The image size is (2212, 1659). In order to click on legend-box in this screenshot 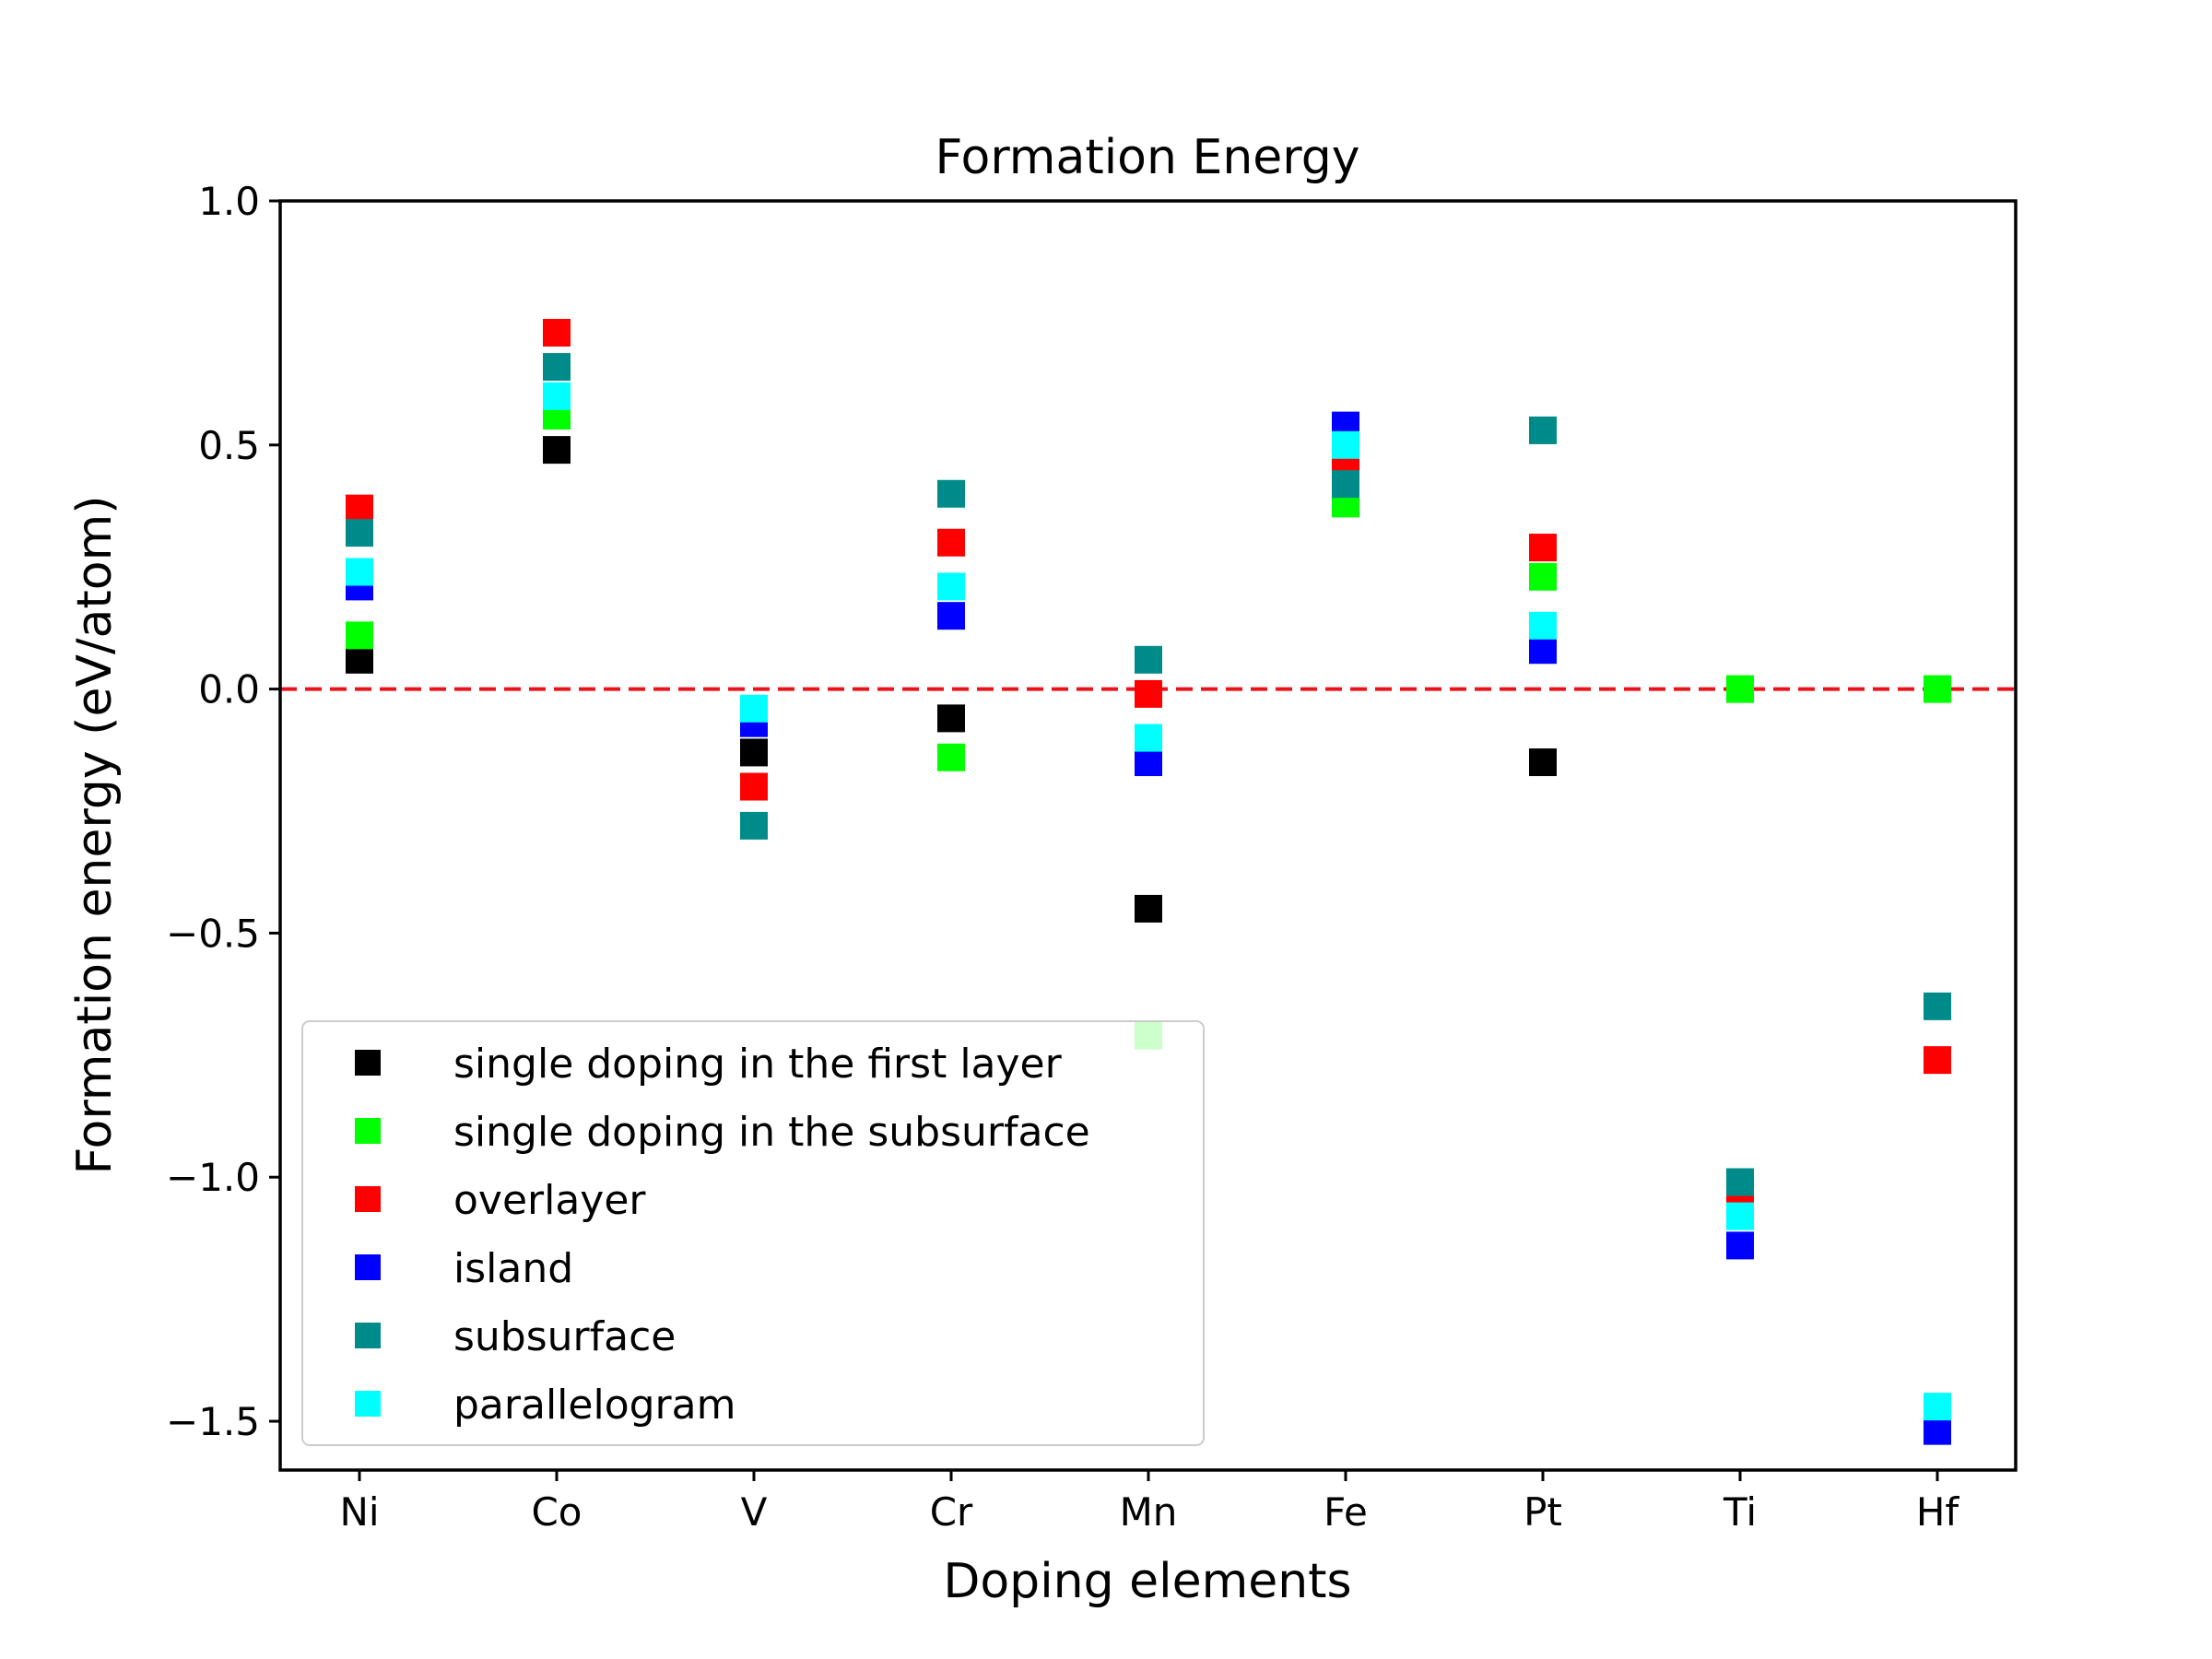, I will do `click(753, 1233)`.